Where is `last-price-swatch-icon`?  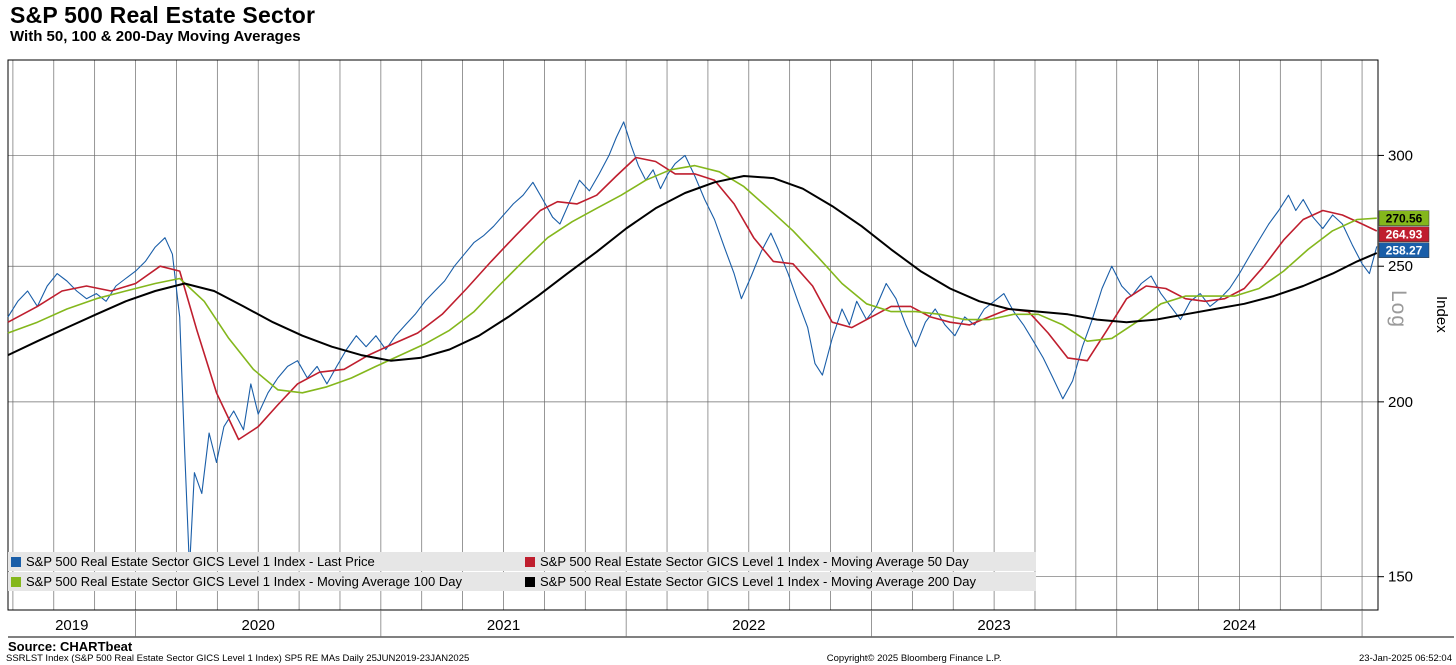 last-price-swatch-icon is located at coordinates (16, 561).